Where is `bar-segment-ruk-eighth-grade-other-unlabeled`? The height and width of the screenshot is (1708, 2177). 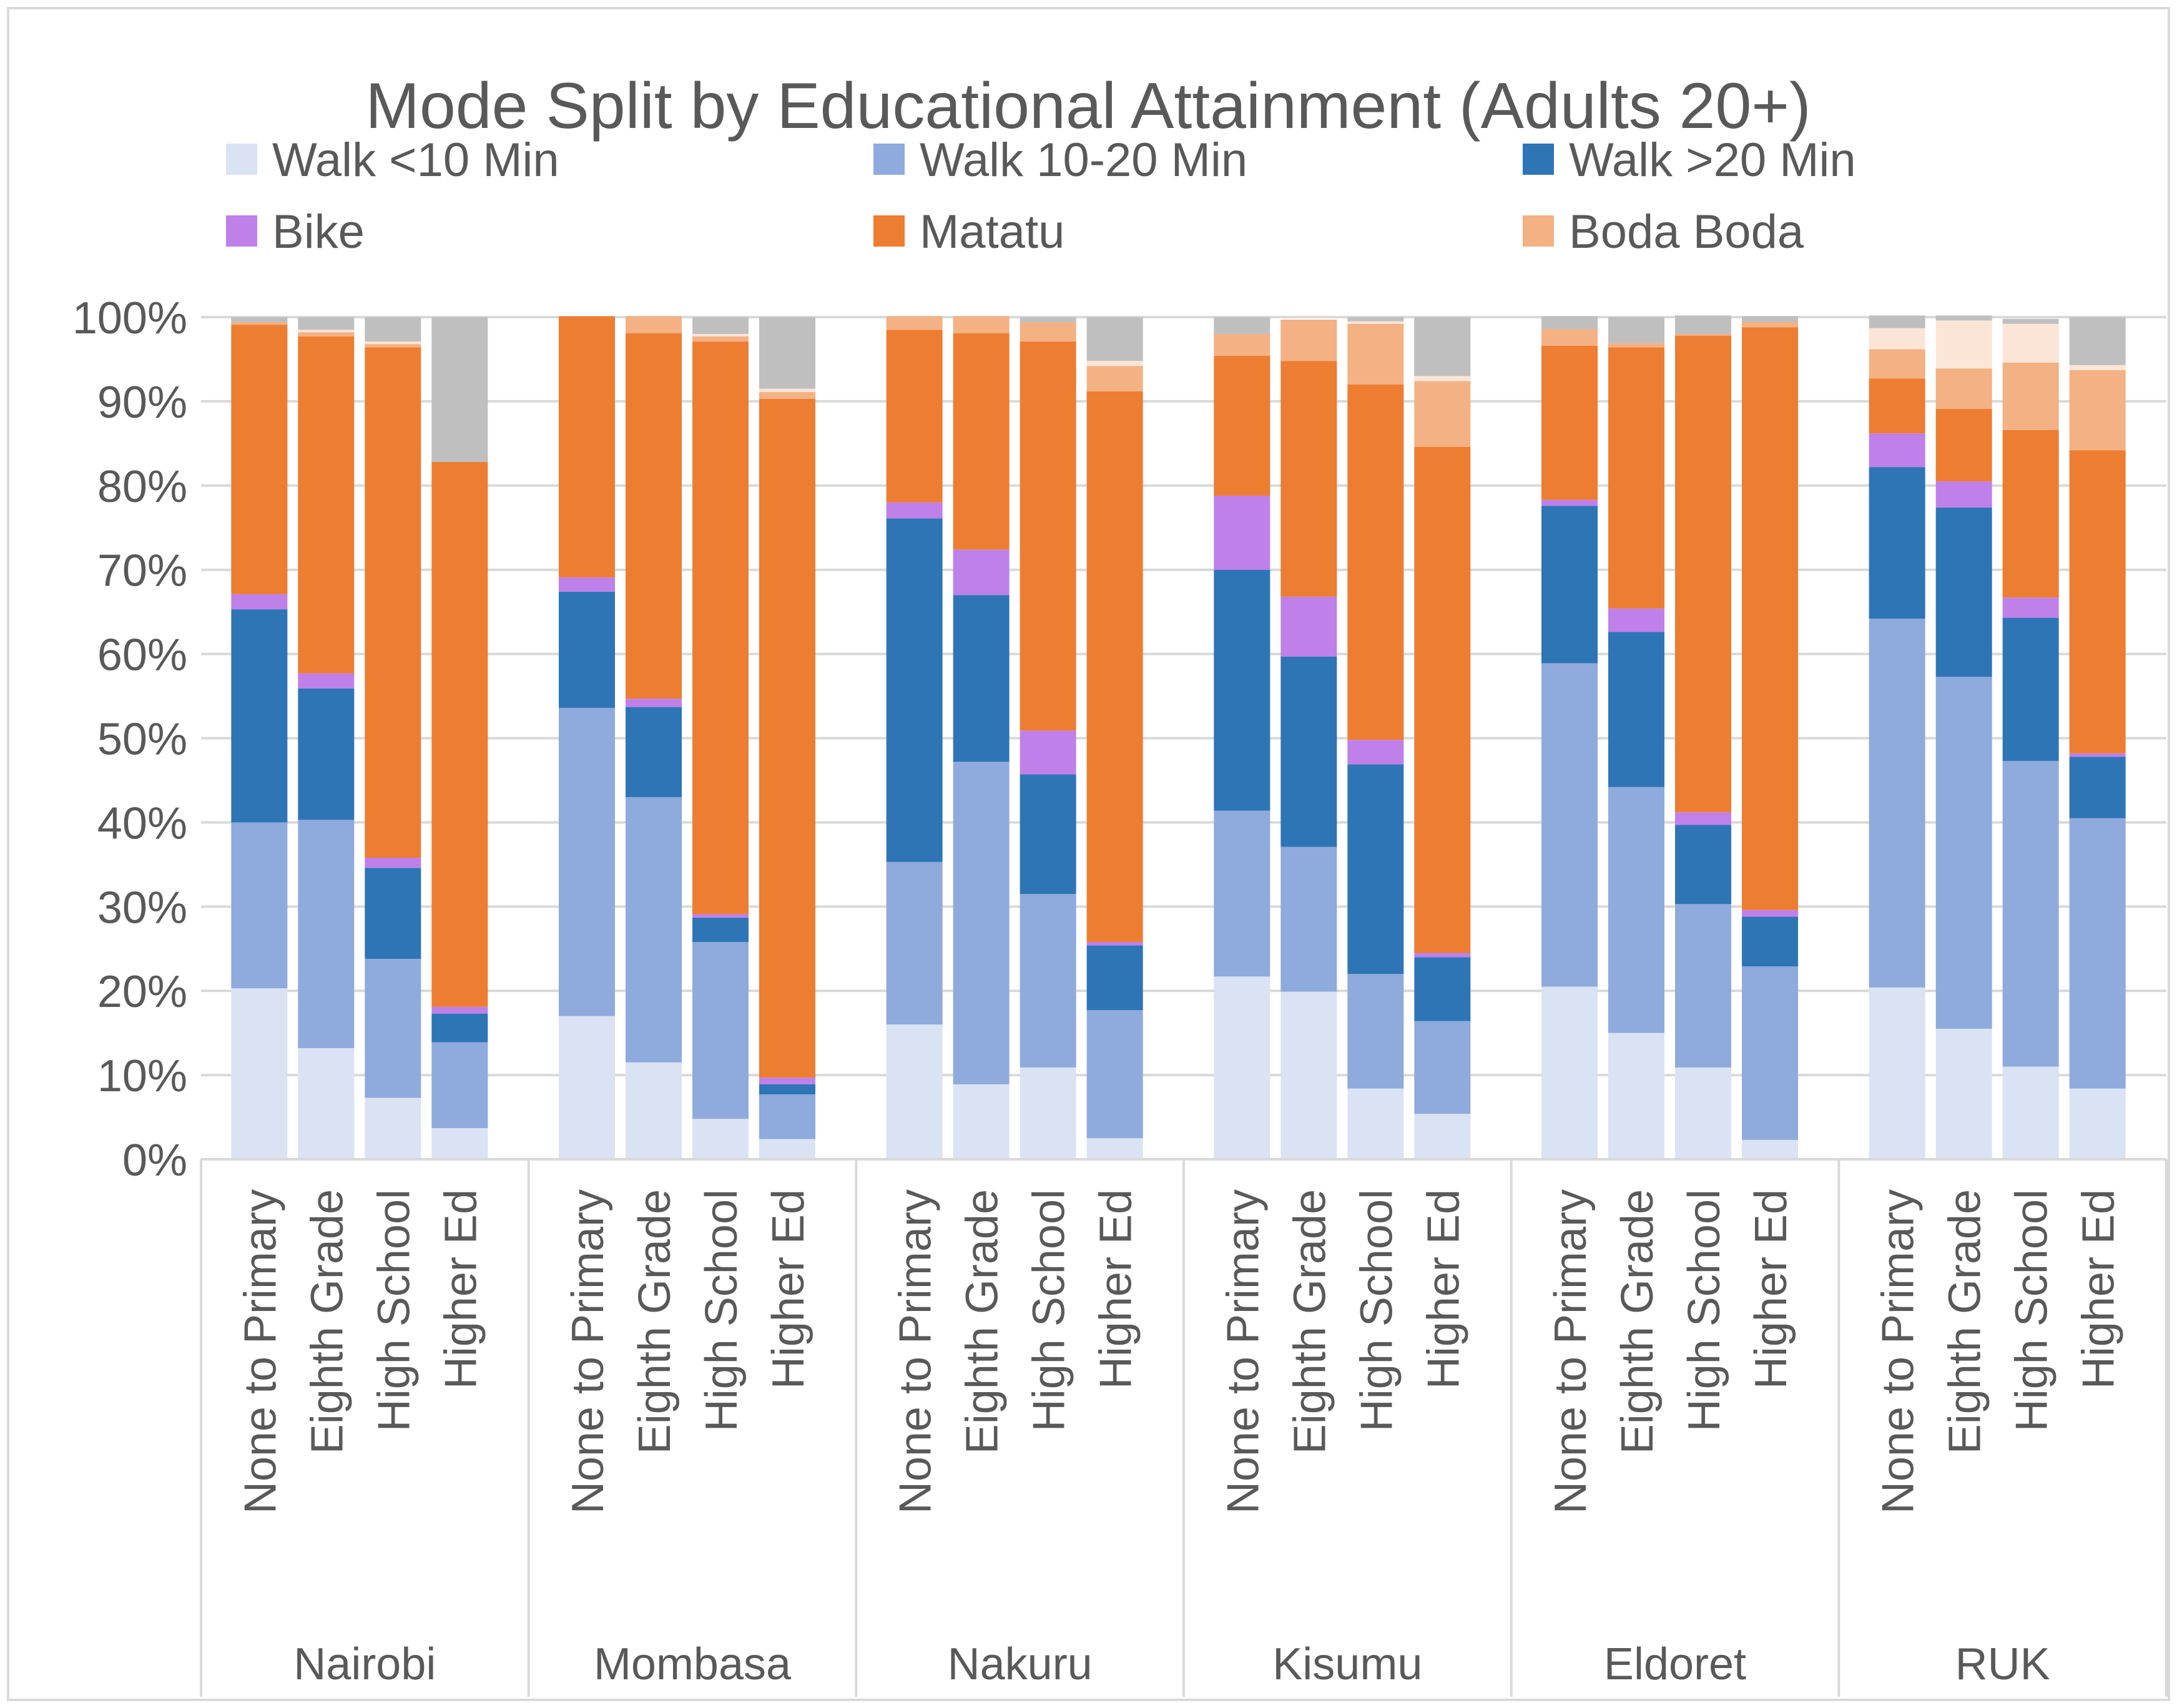
bar-segment-ruk-eighth-grade-other-unlabeled is located at coordinates (1963, 344).